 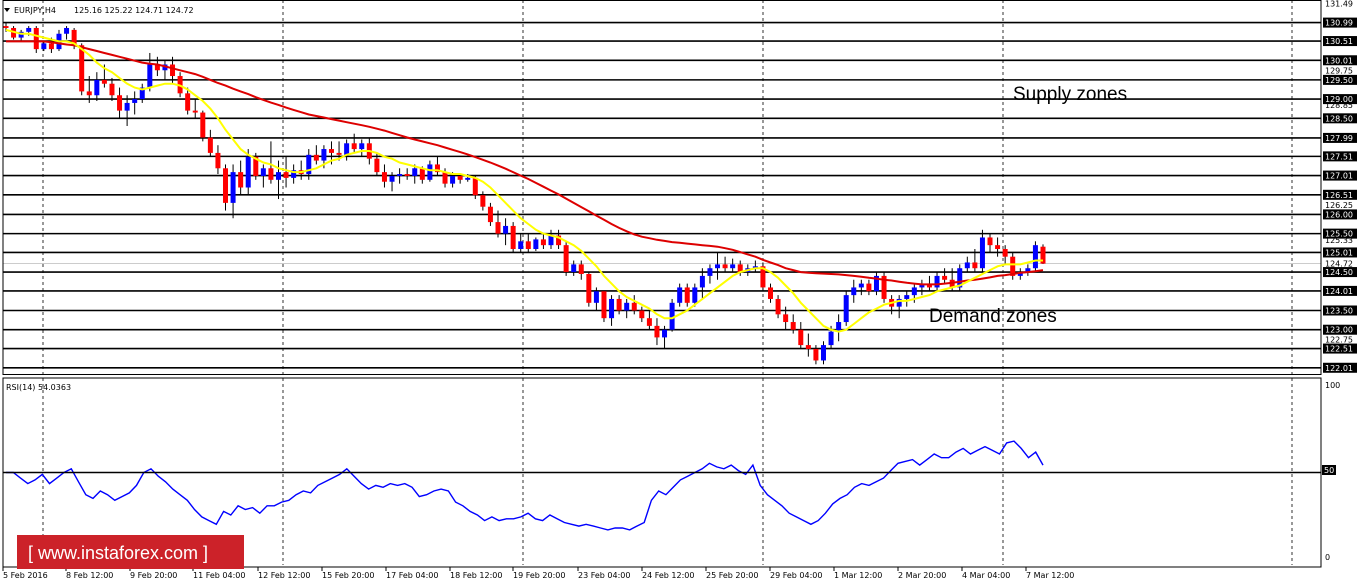 What do you see at coordinates (1332, 385) in the screenshot?
I see `rsi-tick-100: 100` at bounding box center [1332, 385].